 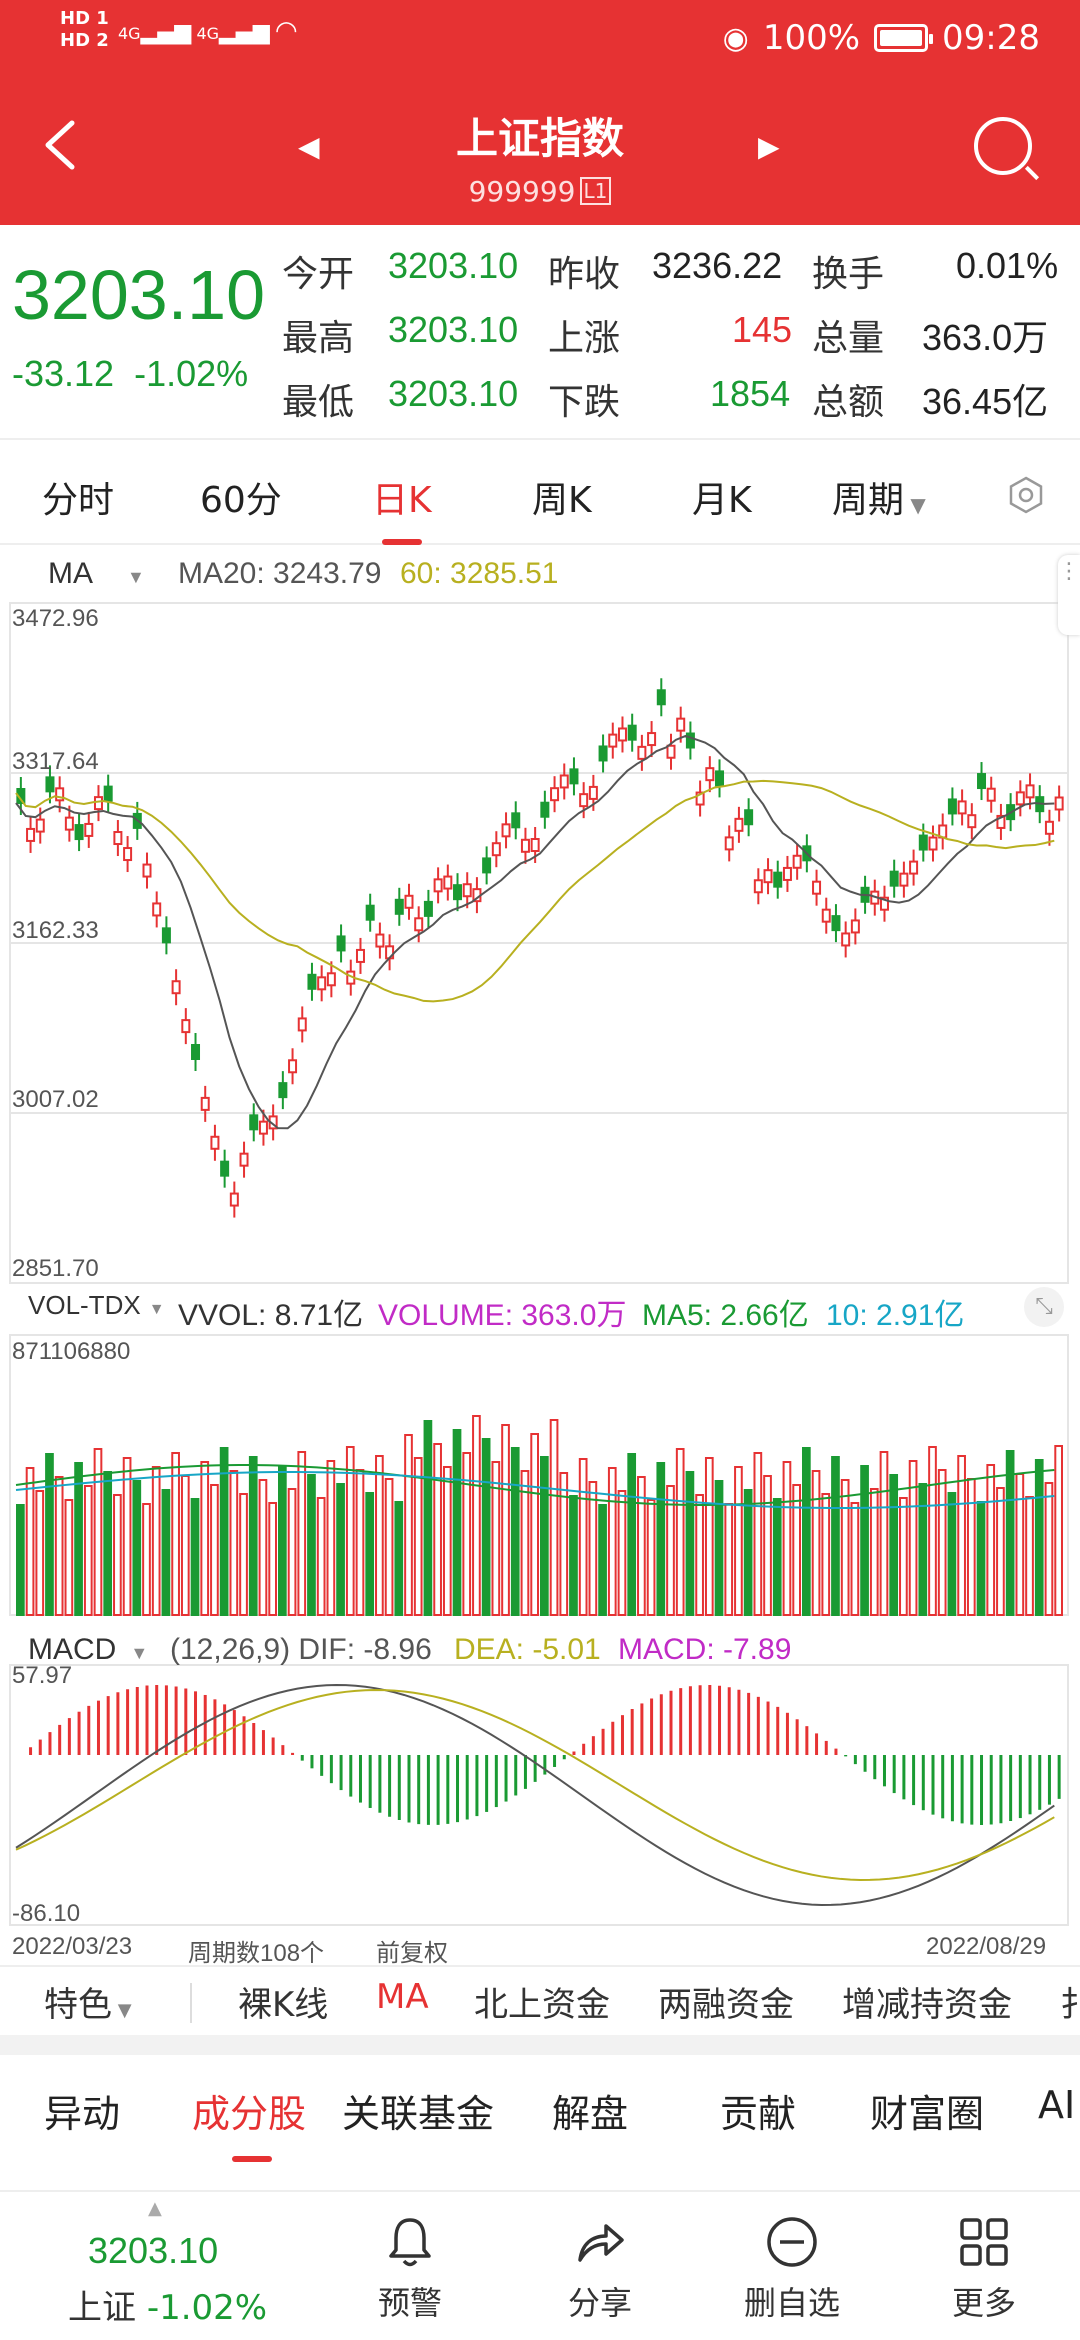 I want to click on sim-indicators: HD 1 HD 2, so click(x=84, y=30).